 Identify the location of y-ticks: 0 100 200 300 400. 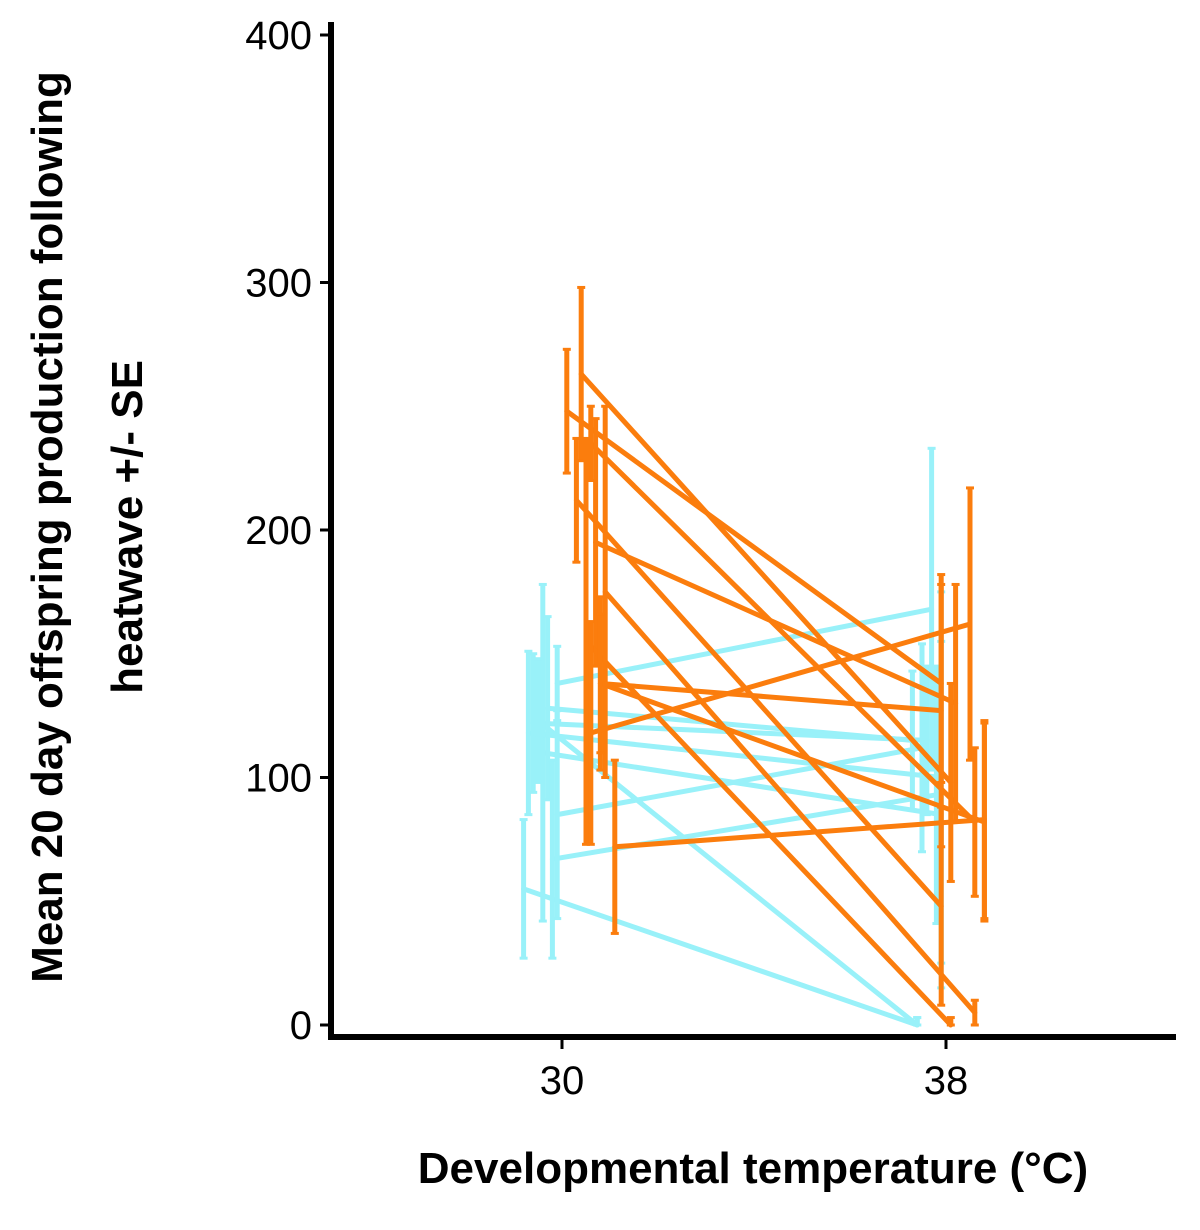
(288, 531).